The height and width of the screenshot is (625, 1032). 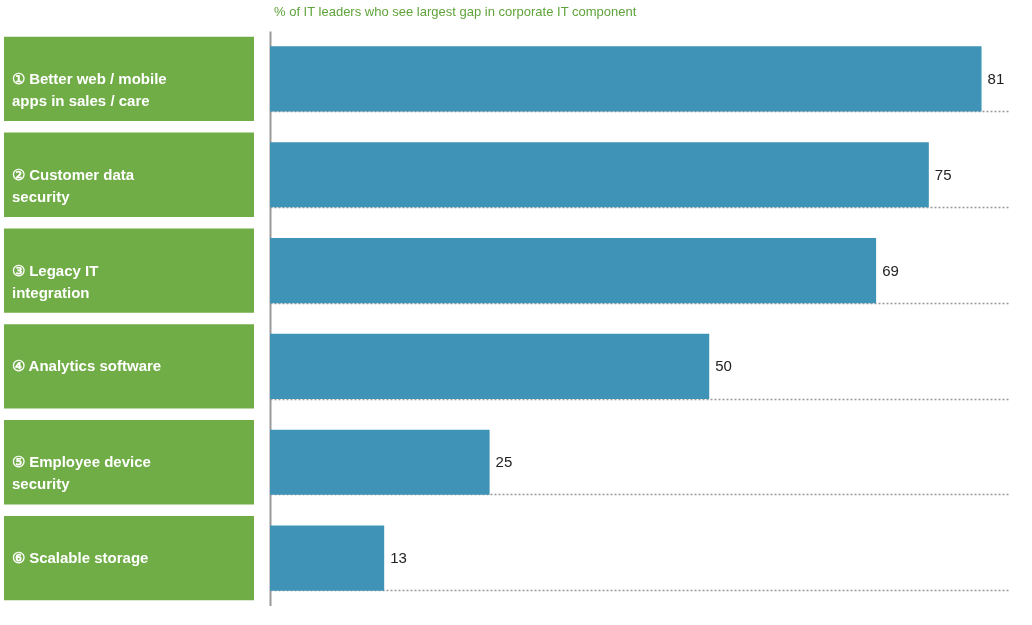 I want to click on data-label: 25, so click(x=504, y=462).